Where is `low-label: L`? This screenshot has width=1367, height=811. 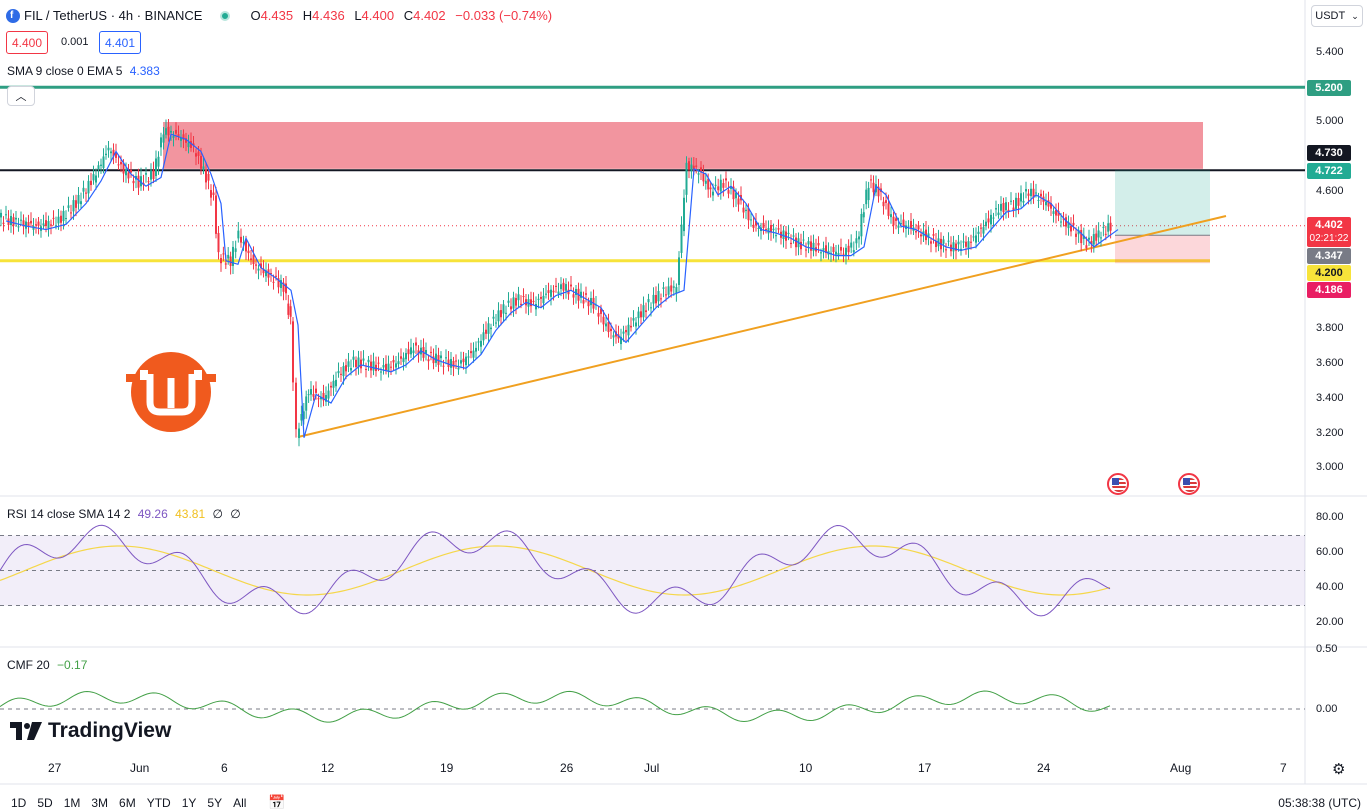
low-label: L is located at coordinates (358, 15).